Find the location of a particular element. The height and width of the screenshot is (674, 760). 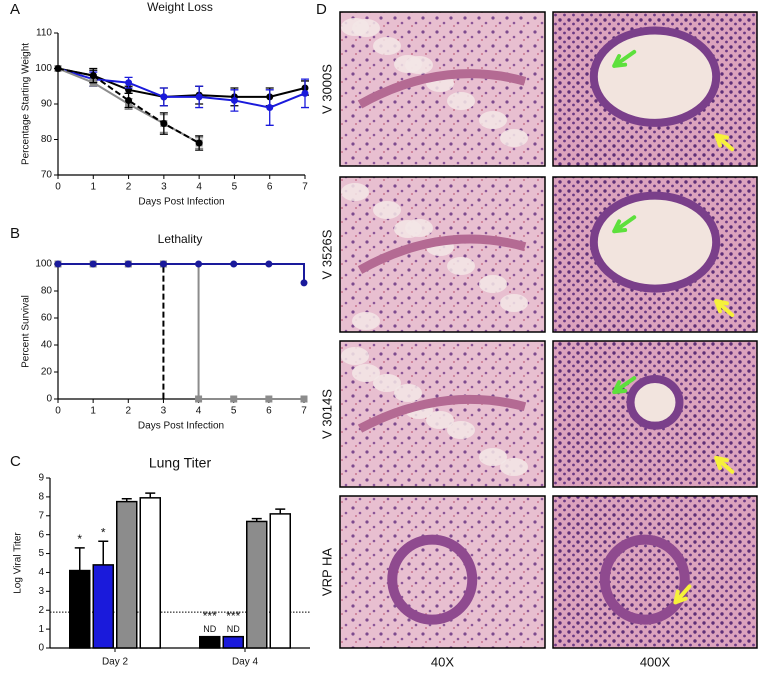

x-tick-label: Day 2 is located at coordinates (115, 662).